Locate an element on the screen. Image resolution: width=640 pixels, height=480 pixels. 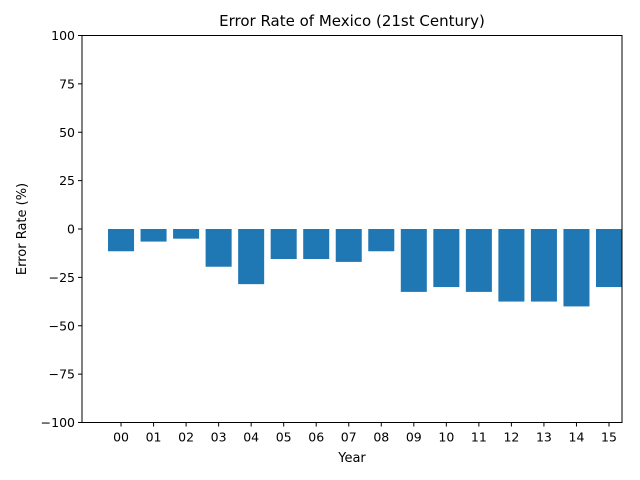
y-tick-label: −100 is located at coordinates (58, 422).